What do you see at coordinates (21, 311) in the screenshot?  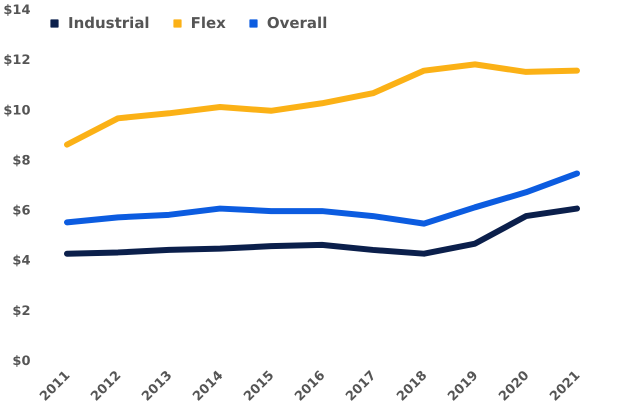 I see `y-tick-label: $2` at bounding box center [21, 311].